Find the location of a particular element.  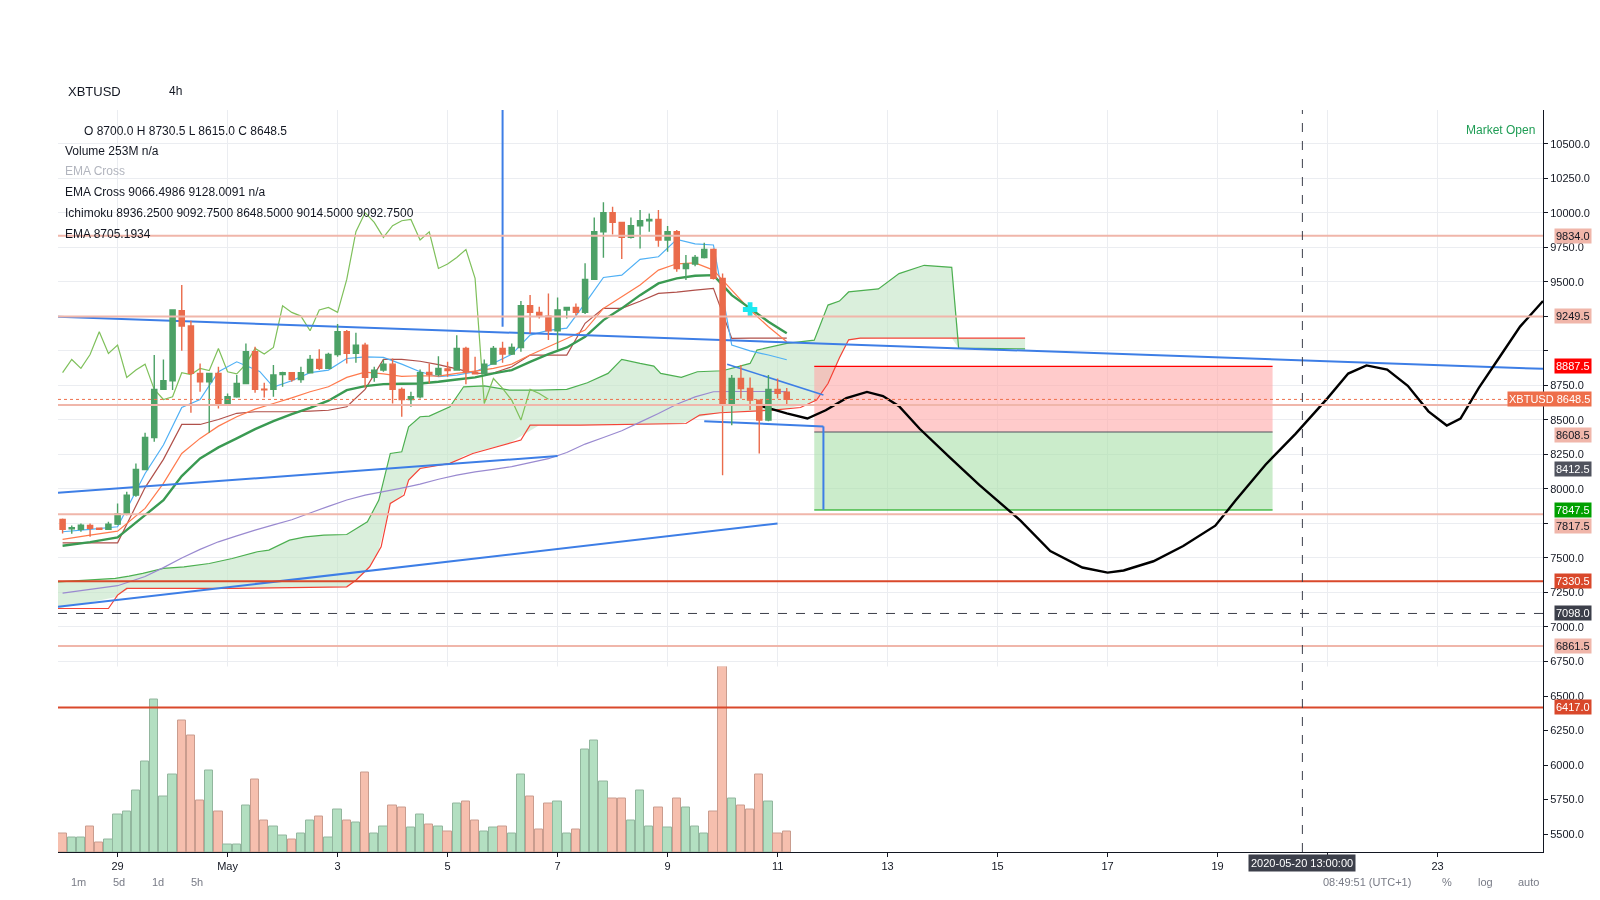

ref-line-label: 7817.5 is located at coordinates (1573, 526).